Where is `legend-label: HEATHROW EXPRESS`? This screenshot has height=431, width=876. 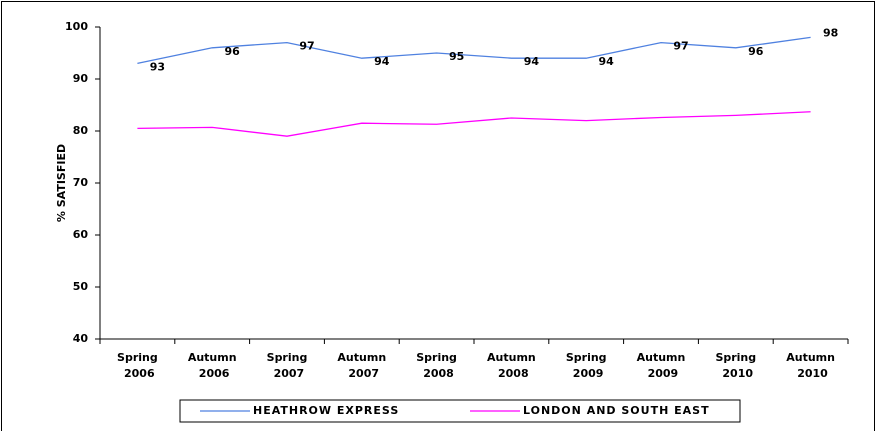
legend-label: HEATHROW EXPRESS is located at coordinates (326, 410).